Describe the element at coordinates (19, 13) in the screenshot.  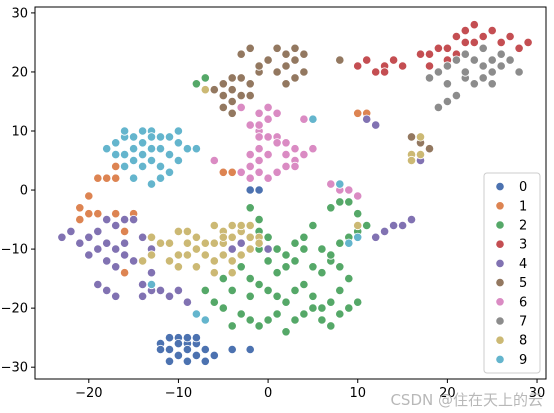
I see `y-tick-label-6: 30` at that location.